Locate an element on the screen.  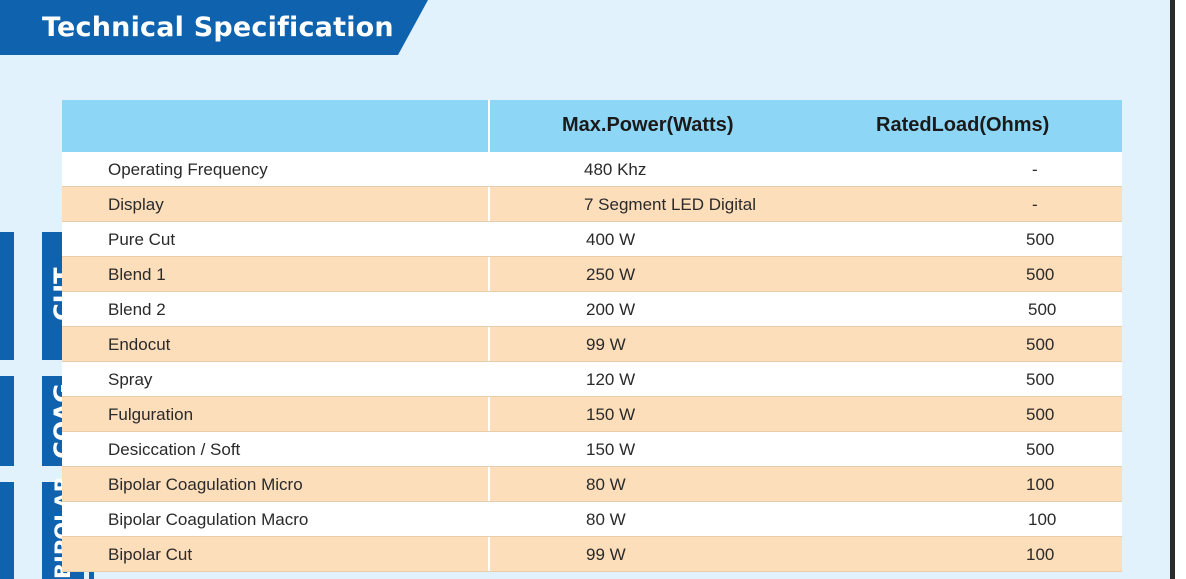
table-row: Pure Cut 400 W 500 is located at coordinates (592, 239).